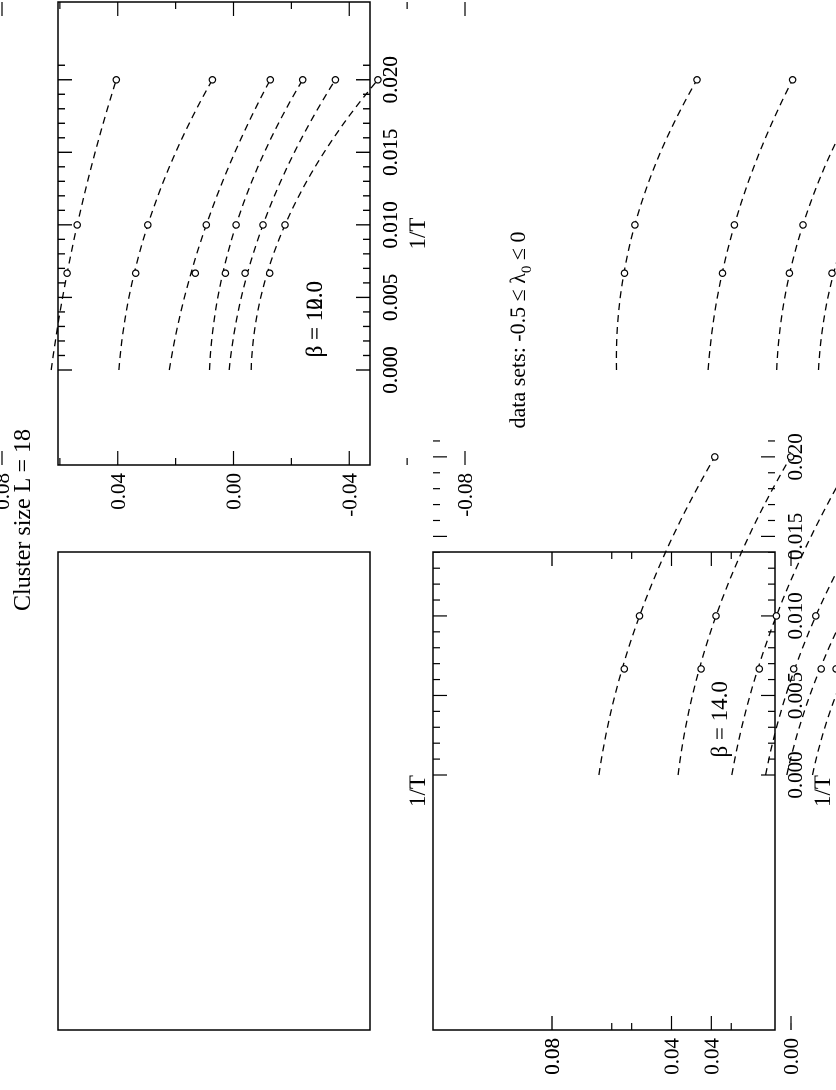 Image resolution: width=836 pixels, height=1090 pixels. I want to click on beta-annotation: β = 10.0, so click(314, 319).